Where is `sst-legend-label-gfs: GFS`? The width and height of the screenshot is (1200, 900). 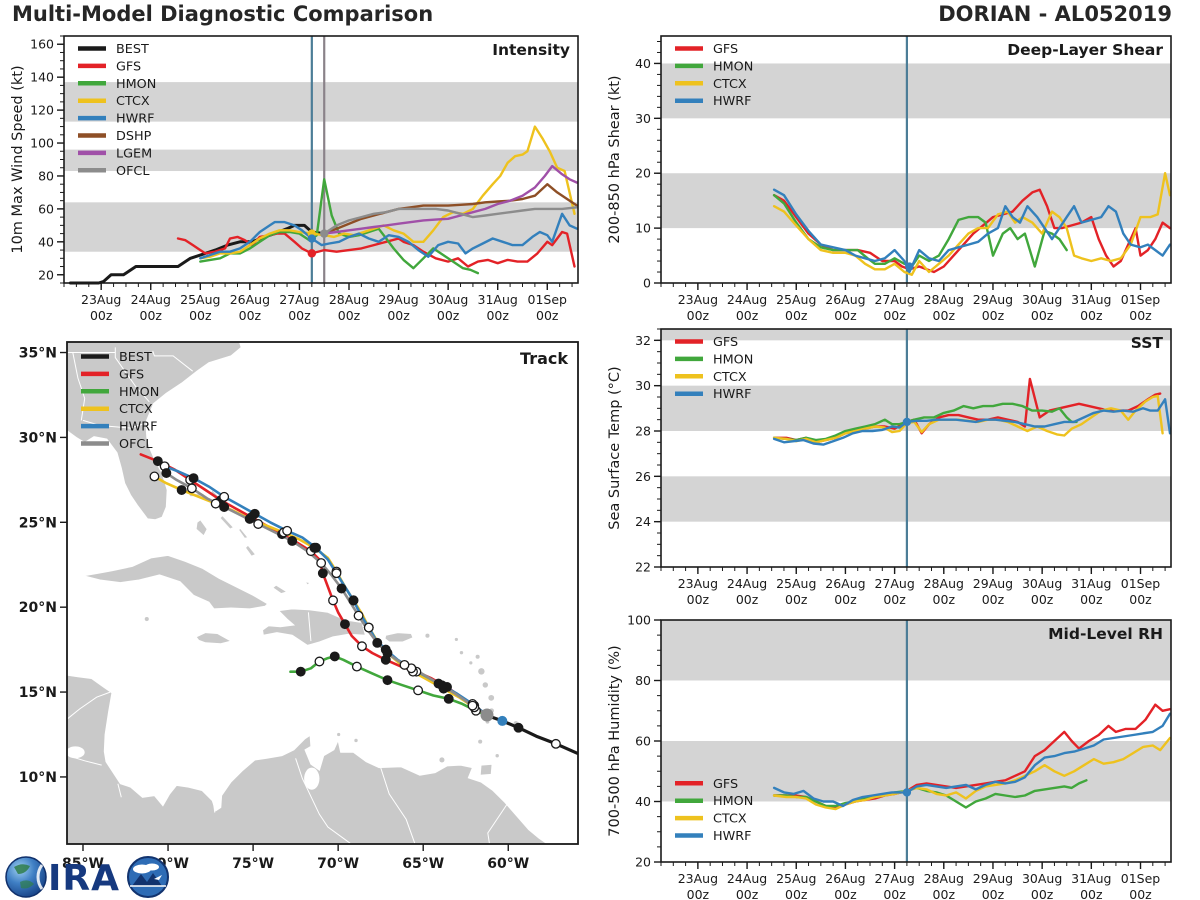
sst-legend-label-gfs: GFS is located at coordinates (725, 342).